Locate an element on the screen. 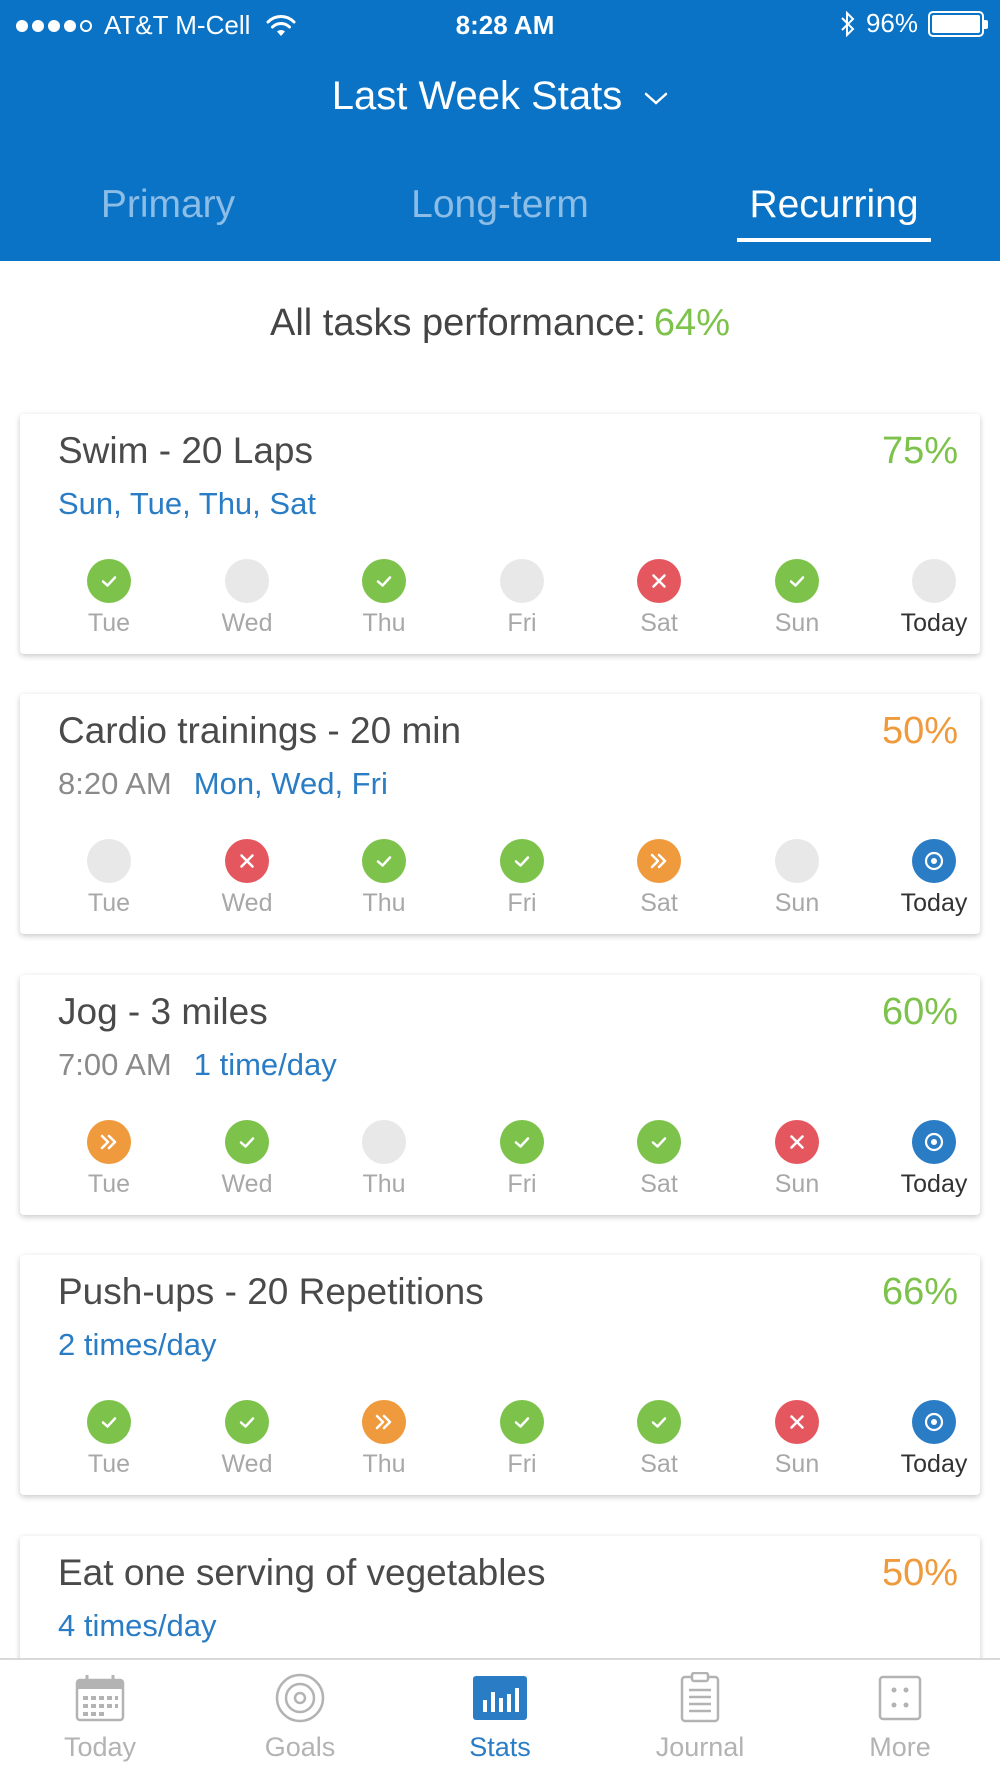 This screenshot has width=1000, height=1778. nav-label: Today is located at coordinates (100, 1747).